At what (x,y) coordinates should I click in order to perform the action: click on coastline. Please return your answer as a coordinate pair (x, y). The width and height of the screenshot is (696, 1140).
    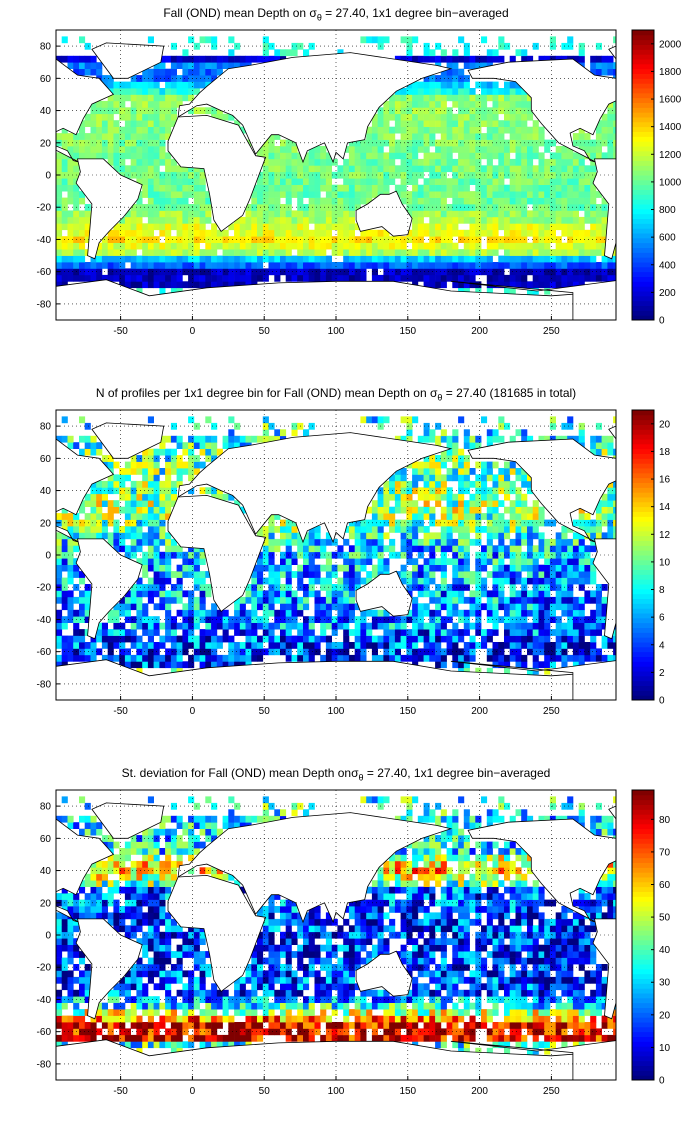
    Looking at the image, I should click on (128, 440).